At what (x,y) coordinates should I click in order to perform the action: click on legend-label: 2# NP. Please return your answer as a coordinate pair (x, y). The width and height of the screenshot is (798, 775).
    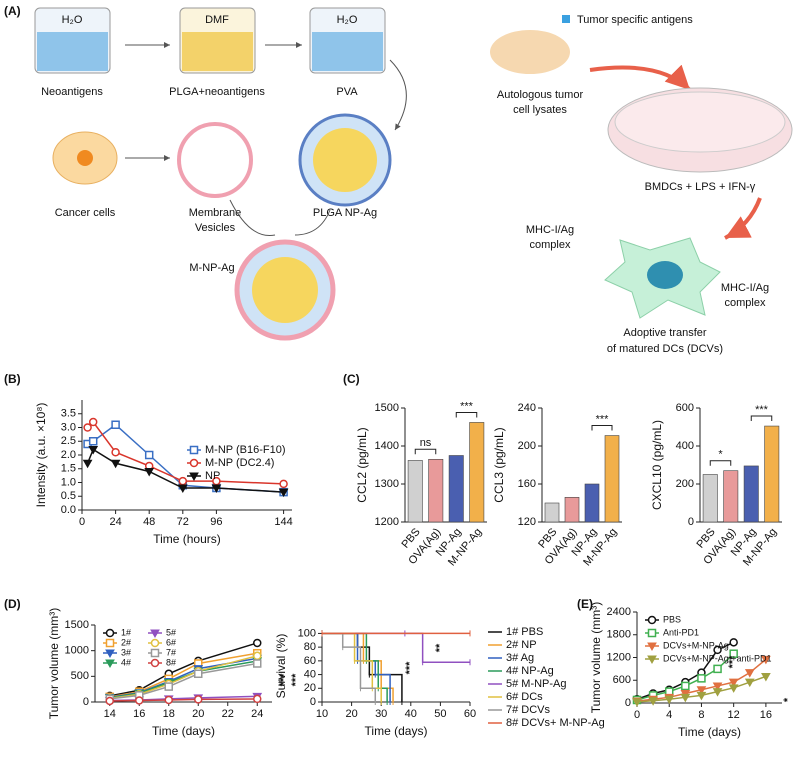
    Looking at the image, I should click on (521, 645).